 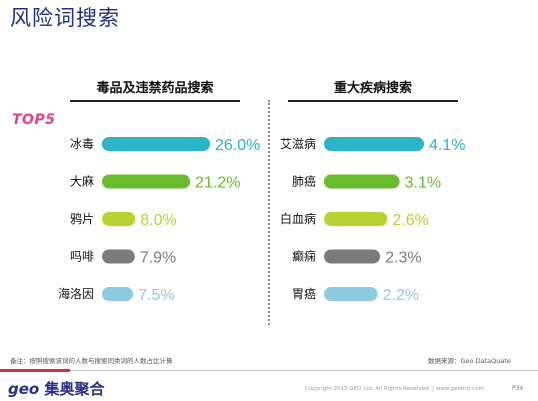 I want to click on category-label: 冰毒, so click(x=82, y=144).